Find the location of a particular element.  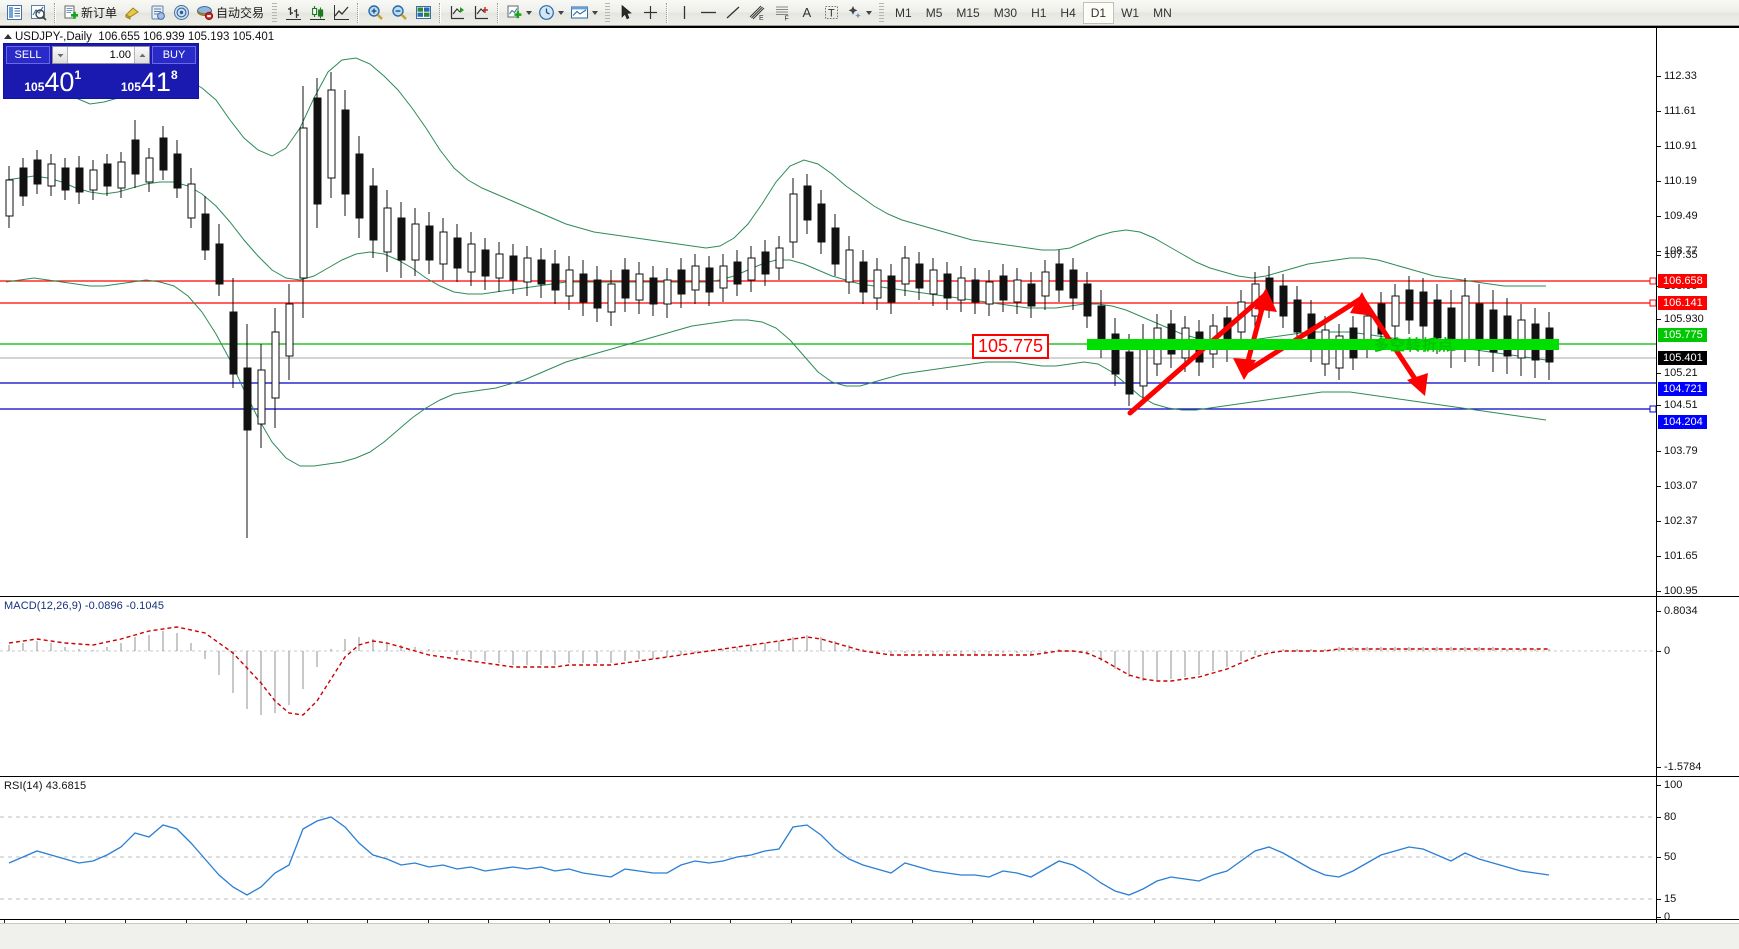

autotrading-label: 自动交易 is located at coordinates (240, 13).